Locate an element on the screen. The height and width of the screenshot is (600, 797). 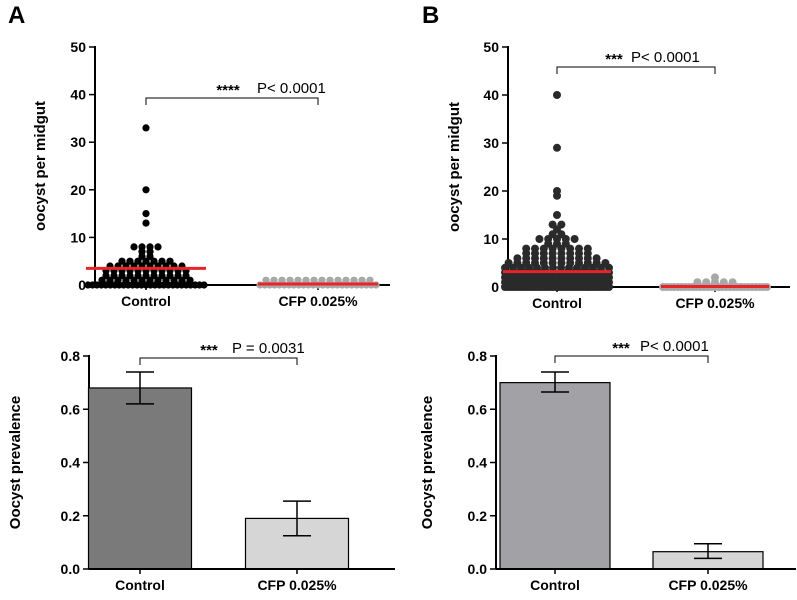
panel-label-a: A is located at coordinates (16, 15).